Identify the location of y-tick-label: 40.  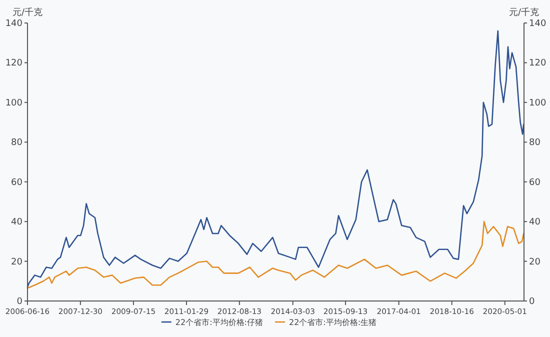
(17, 223).